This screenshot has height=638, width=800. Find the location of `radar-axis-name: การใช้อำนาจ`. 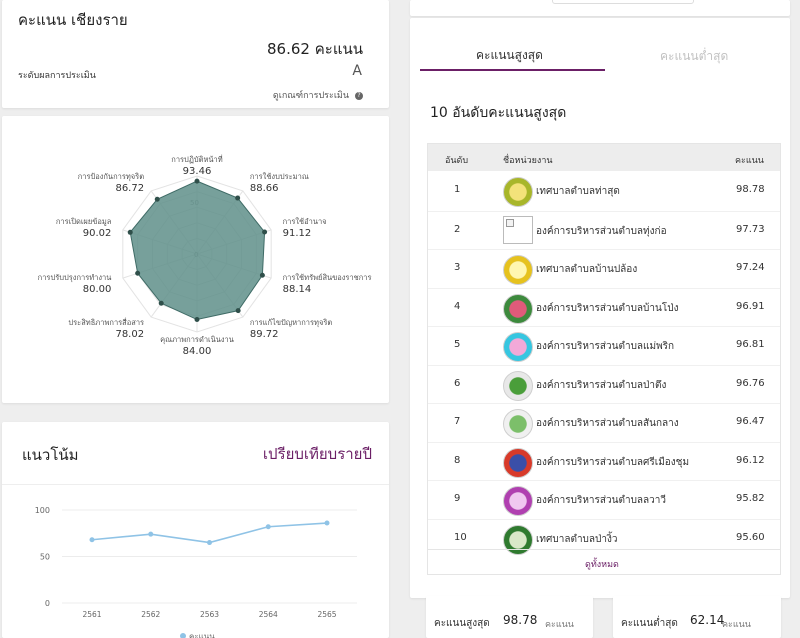

radar-axis-name: การใช้อำนาจ is located at coordinates (305, 221).